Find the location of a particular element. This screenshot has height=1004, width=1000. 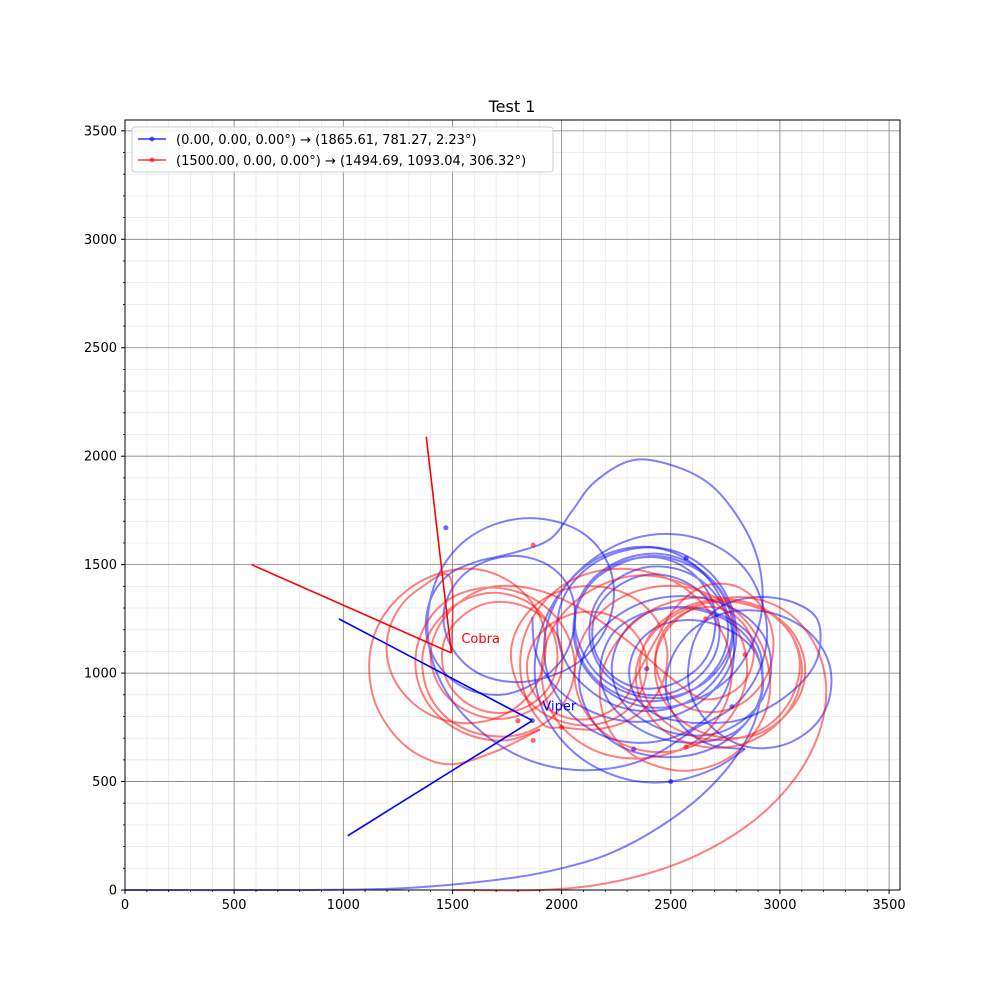

y-tick-label: 2000 is located at coordinates (100, 457).